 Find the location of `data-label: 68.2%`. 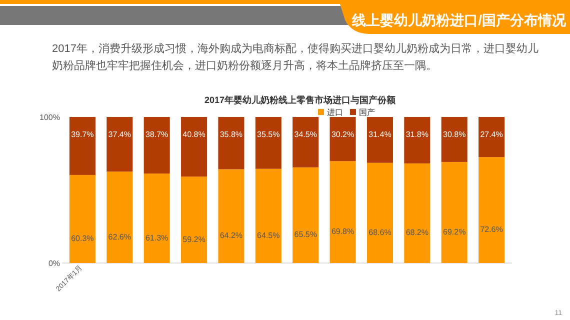

data-label: 68.2% is located at coordinates (417, 233).